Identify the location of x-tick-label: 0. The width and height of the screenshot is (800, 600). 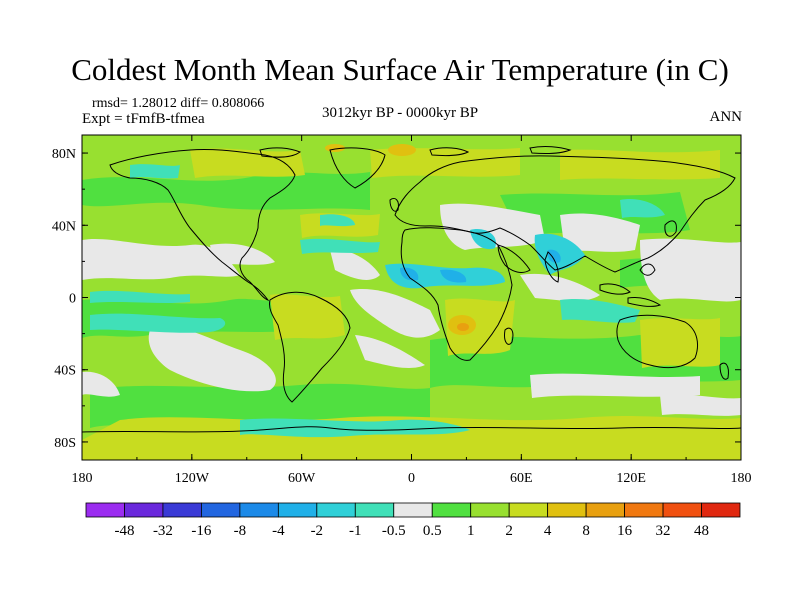
(411, 478).